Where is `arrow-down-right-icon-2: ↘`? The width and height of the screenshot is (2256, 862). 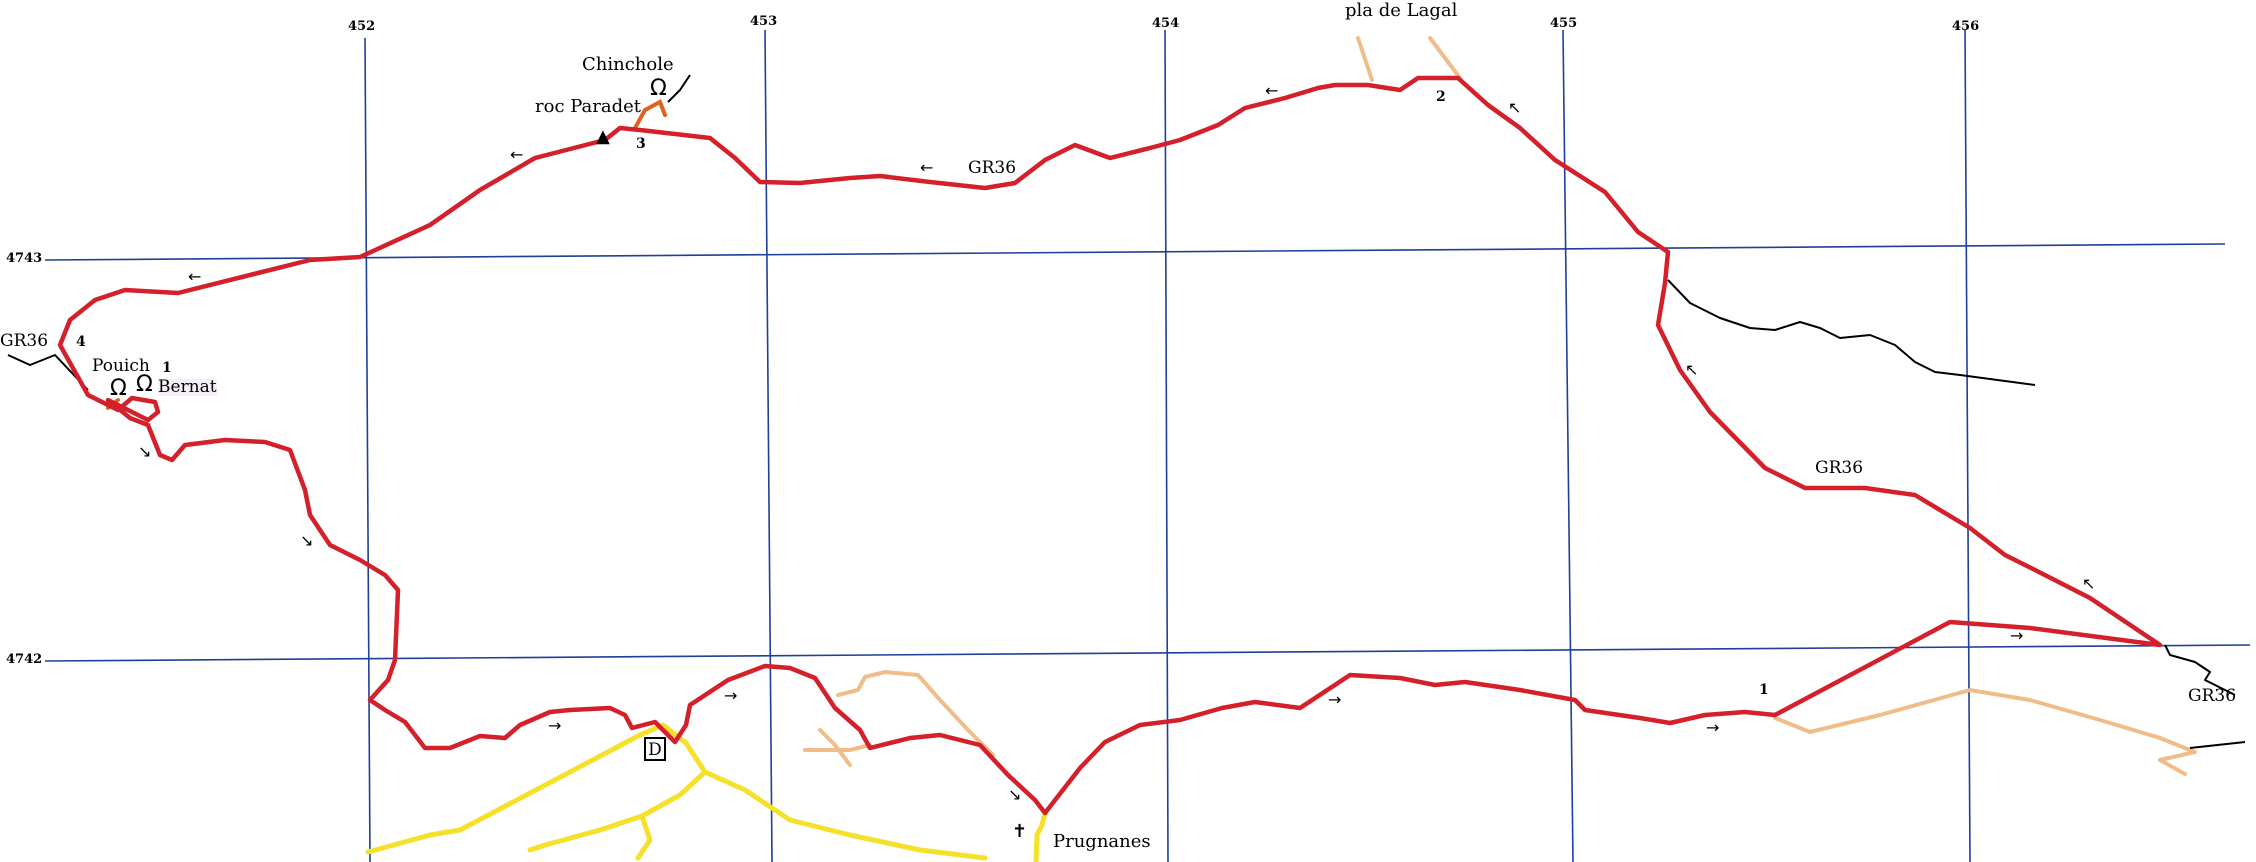
arrow-down-right-icon-2: ↘ is located at coordinates (307, 540).